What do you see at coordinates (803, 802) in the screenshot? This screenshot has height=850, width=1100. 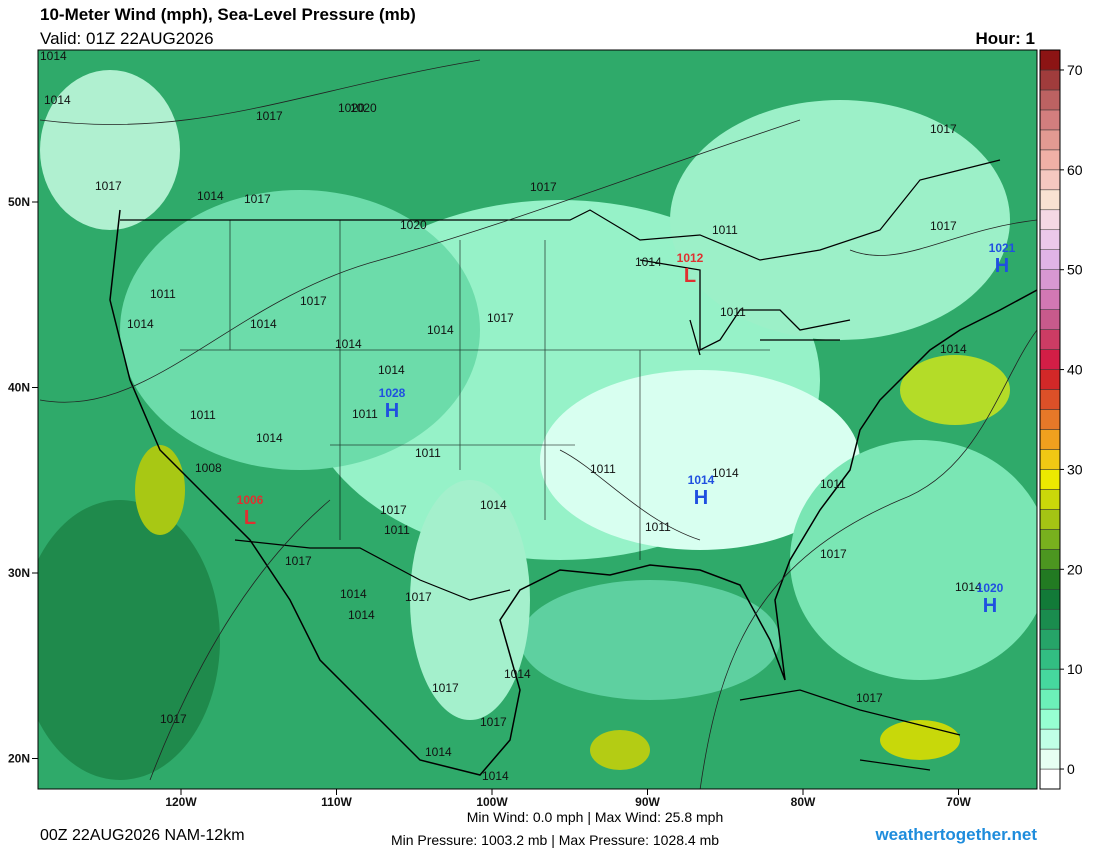 I see `lon-label: 80W` at bounding box center [803, 802].